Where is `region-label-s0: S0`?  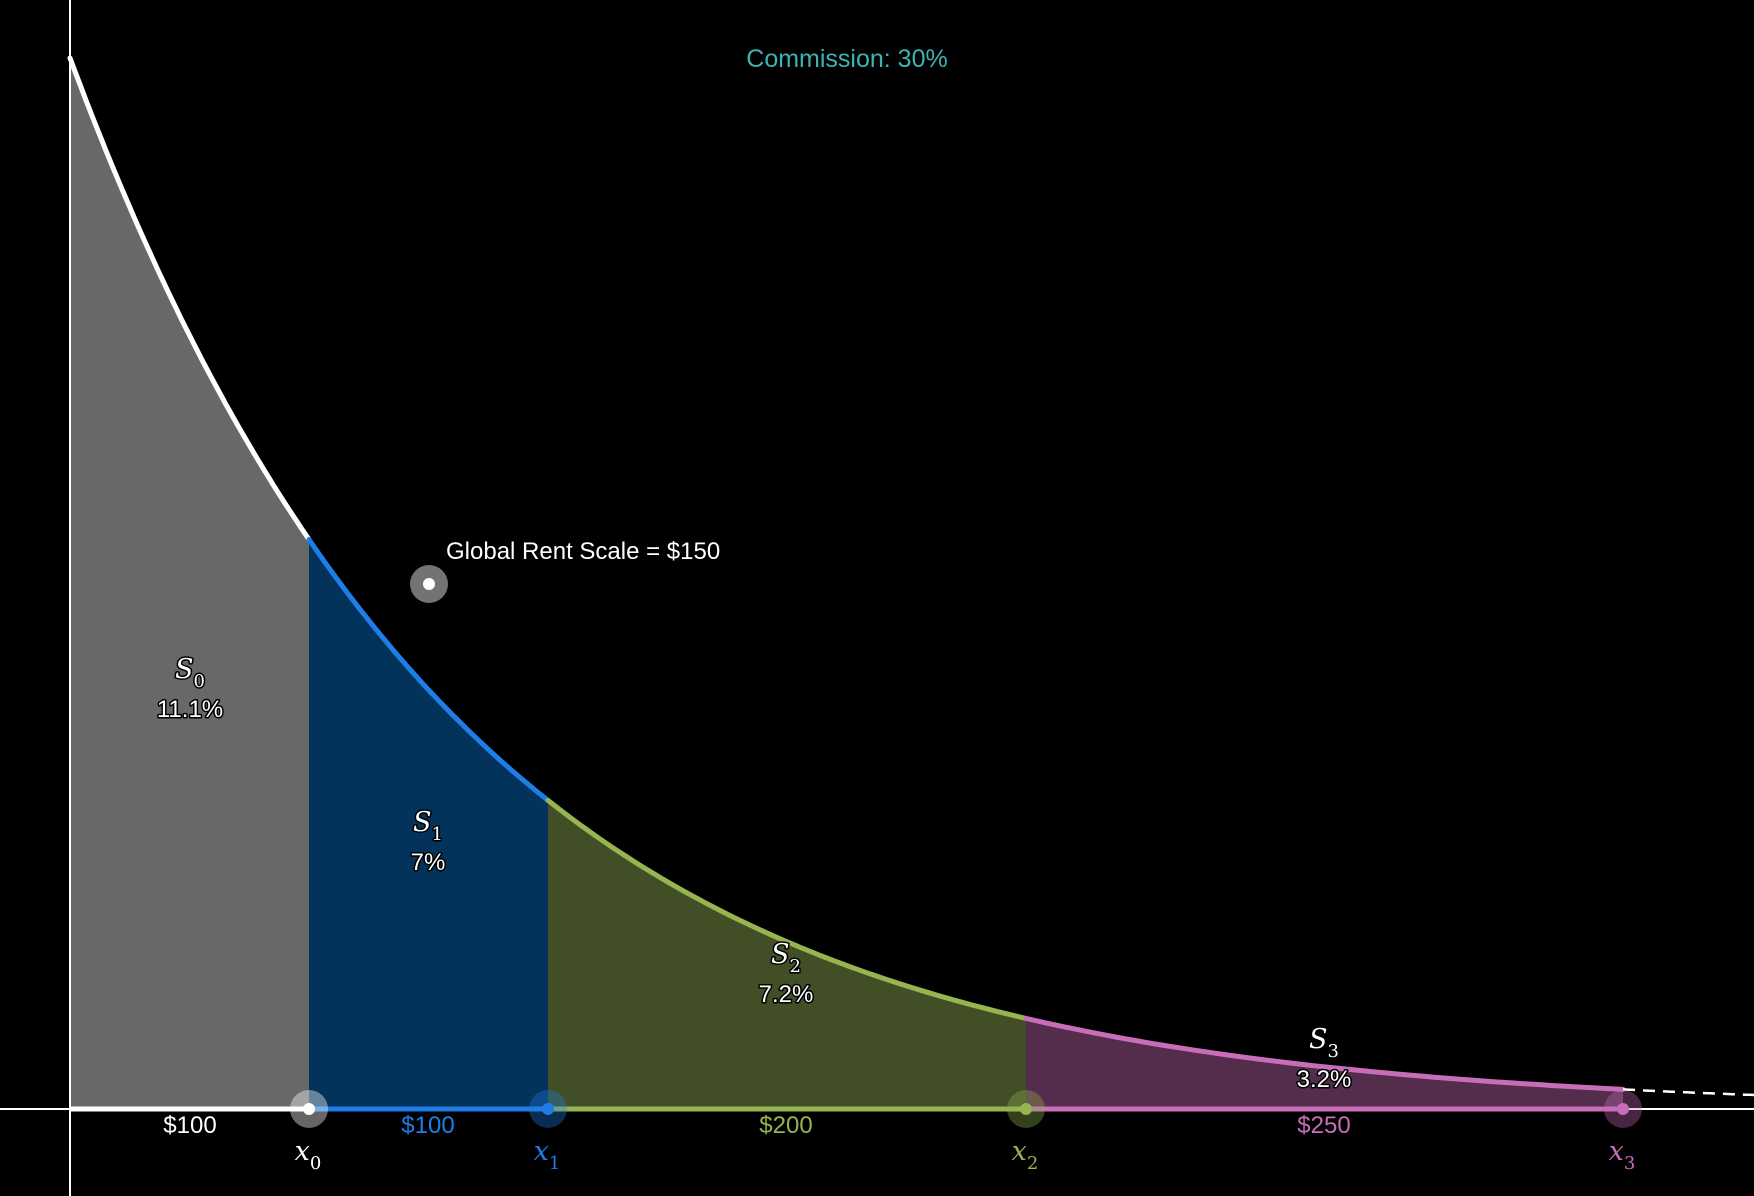
region-label-s0: S0 is located at coordinates (190, 673).